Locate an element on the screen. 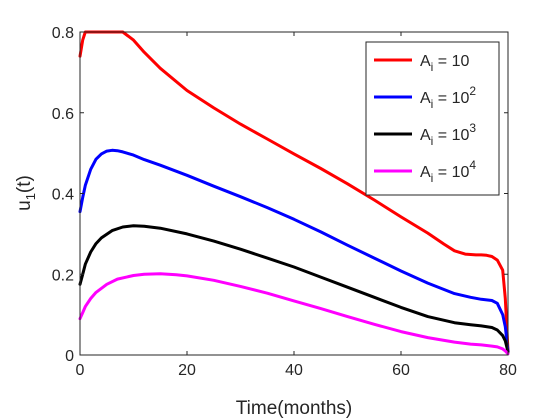 This screenshot has width=560, height=420. x-tick-label: 40 is located at coordinates (294, 370).